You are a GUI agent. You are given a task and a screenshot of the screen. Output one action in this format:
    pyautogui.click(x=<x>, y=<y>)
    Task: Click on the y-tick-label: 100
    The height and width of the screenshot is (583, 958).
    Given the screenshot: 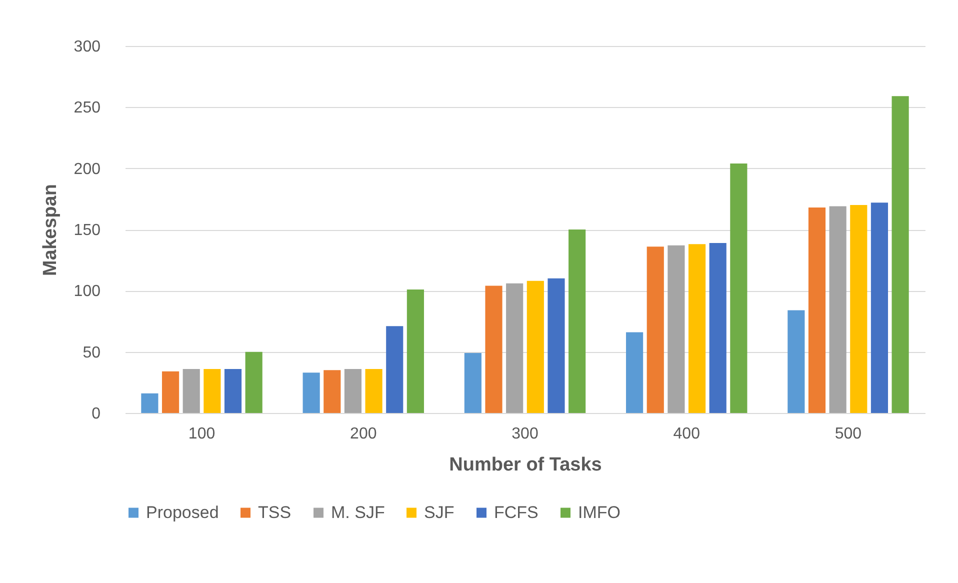 What is the action you would take?
    pyautogui.click(x=87, y=291)
    